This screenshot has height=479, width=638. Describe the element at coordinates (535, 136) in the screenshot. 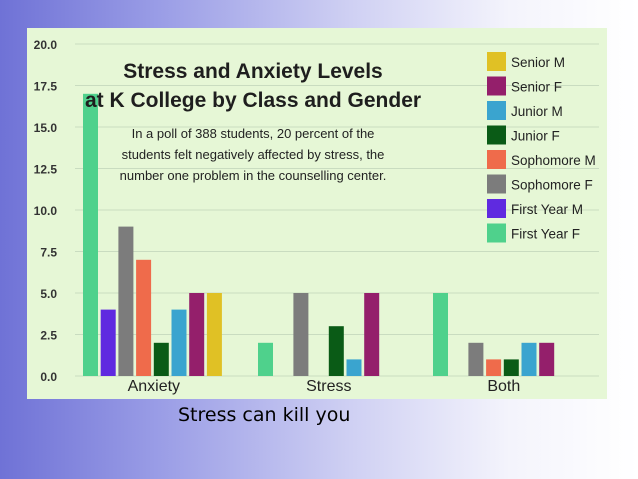

I see `legend-label: Junior F` at that location.